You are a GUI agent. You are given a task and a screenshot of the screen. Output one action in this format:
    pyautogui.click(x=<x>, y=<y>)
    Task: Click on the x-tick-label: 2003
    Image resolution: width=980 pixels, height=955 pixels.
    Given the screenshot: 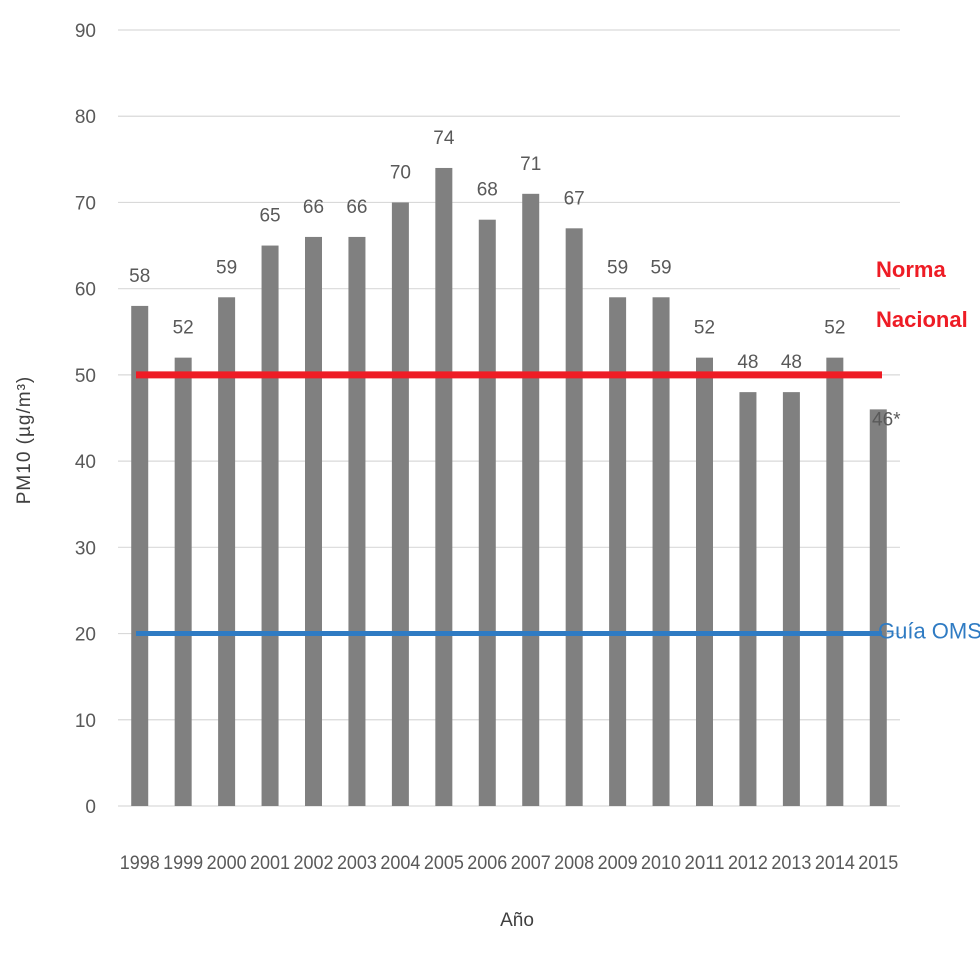 What is the action you would take?
    pyautogui.click(x=357, y=863)
    